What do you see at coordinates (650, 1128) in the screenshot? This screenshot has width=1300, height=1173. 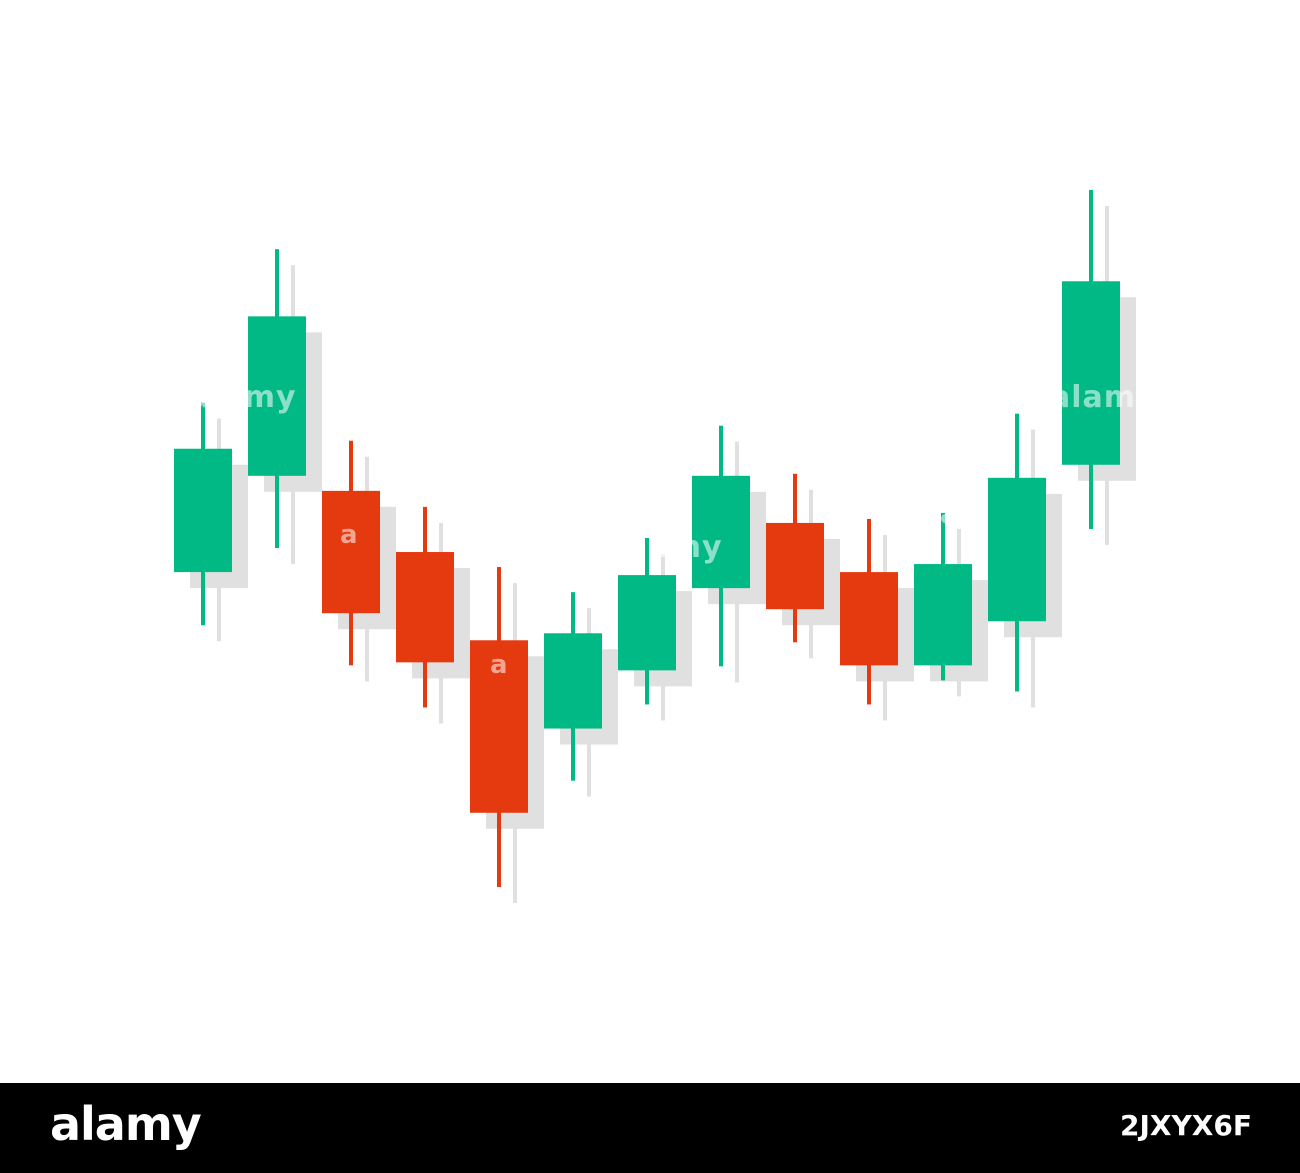 I see `footer-bar: alamy 2JXYX6F` at bounding box center [650, 1128].